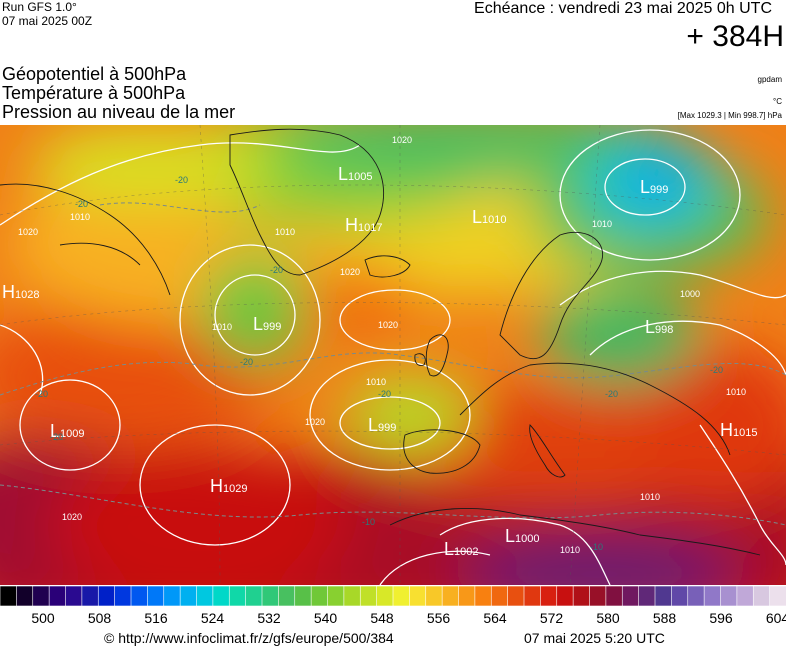 The height and width of the screenshot is (648, 786). What do you see at coordinates (212, 618) in the screenshot?
I see `color-scale-tick: 524` at bounding box center [212, 618].